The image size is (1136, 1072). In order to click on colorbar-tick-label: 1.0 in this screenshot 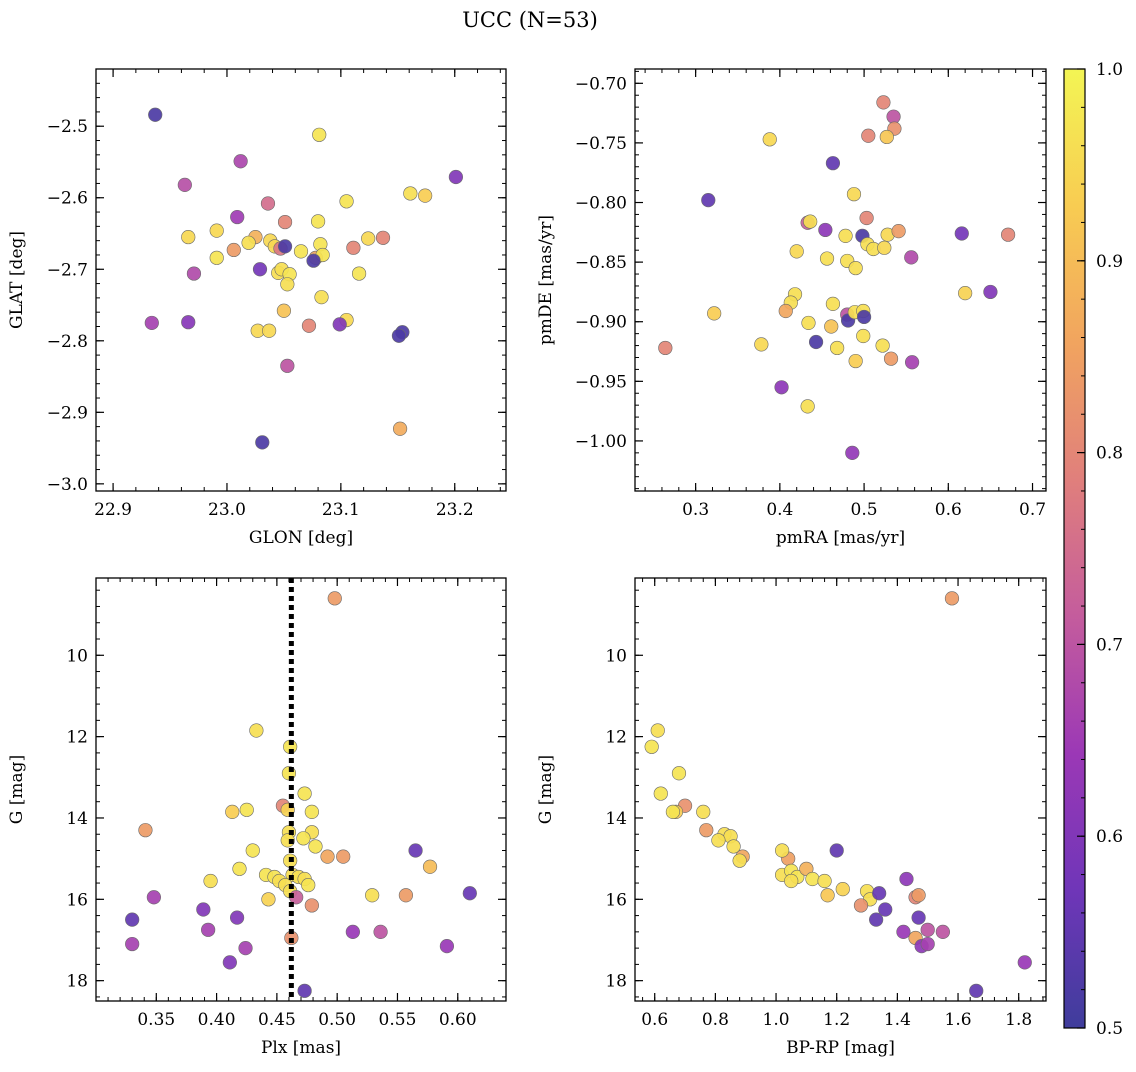, I will do `click(1109, 70)`.